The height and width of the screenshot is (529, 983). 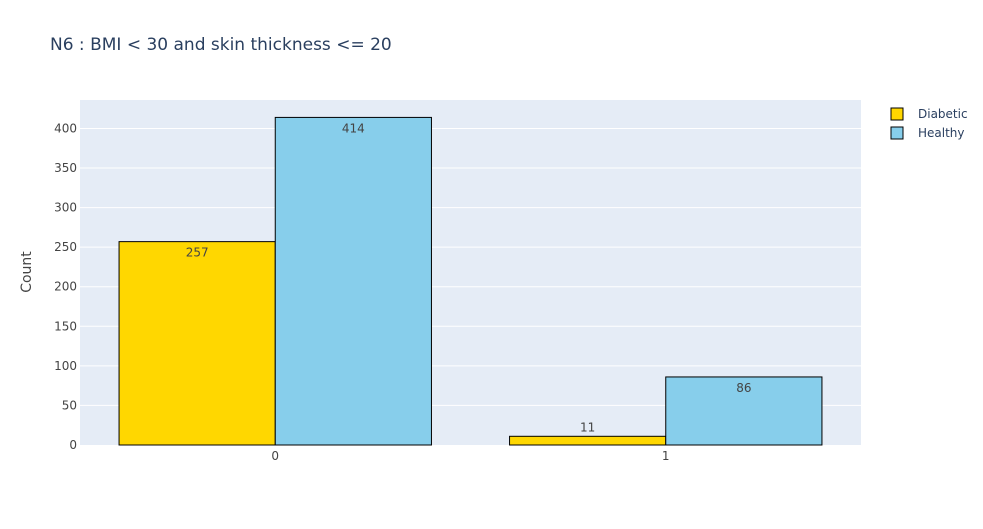 I want to click on legend-label: Diabetic, so click(x=943, y=114).